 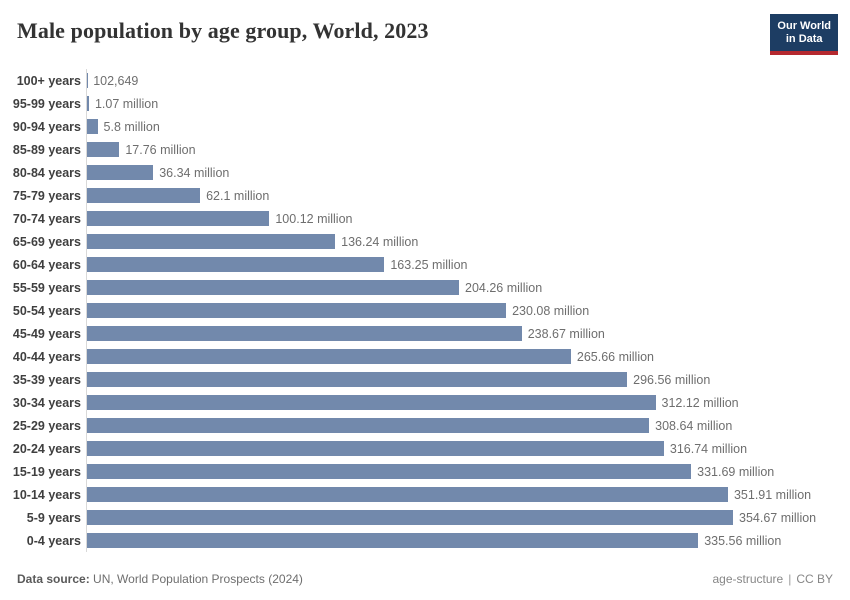 What do you see at coordinates (425, 126) in the screenshot?
I see `bar-row: 90-94 years 5.8 million` at bounding box center [425, 126].